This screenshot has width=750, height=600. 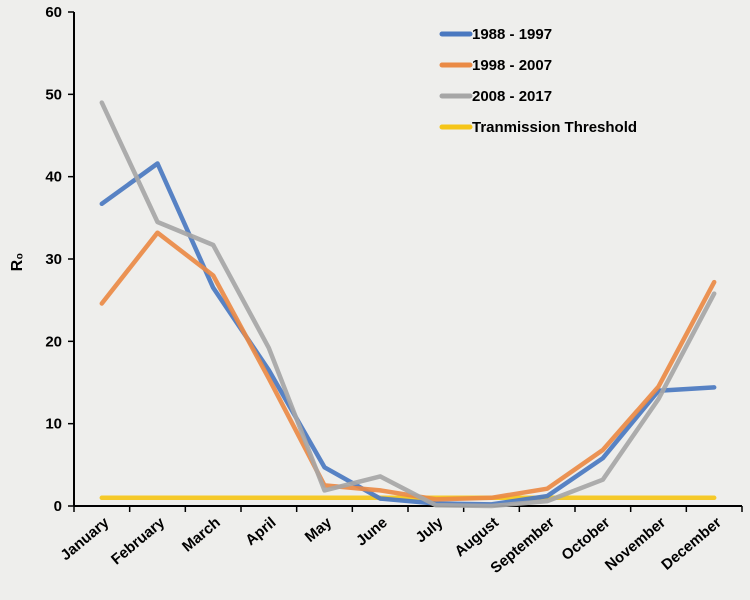 I want to click on x-tick-label: April, so click(x=260, y=531).